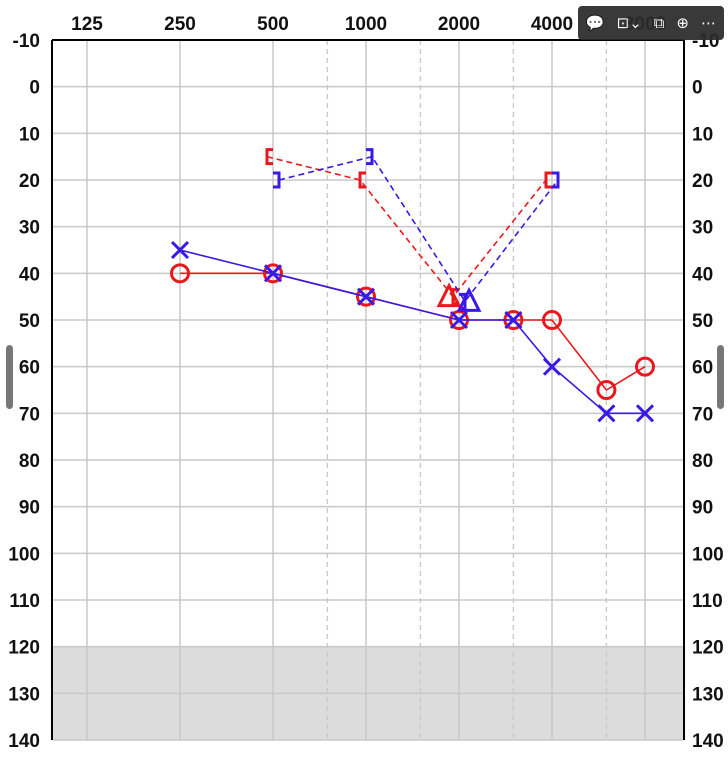 The height and width of the screenshot is (766, 728). What do you see at coordinates (29, 228) in the screenshot?
I see `y-tick-label-left: 30` at bounding box center [29, 228].